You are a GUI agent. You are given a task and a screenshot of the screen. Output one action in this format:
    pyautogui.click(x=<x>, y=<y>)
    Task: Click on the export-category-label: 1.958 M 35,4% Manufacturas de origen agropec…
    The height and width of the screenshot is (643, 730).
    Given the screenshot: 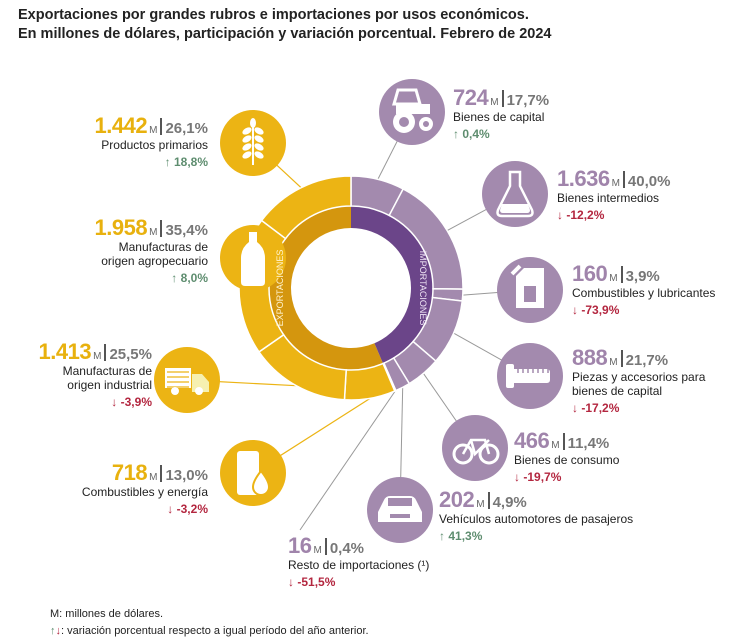 What is the action you would take?
    pyautogui.click(x=151, y=251)
    